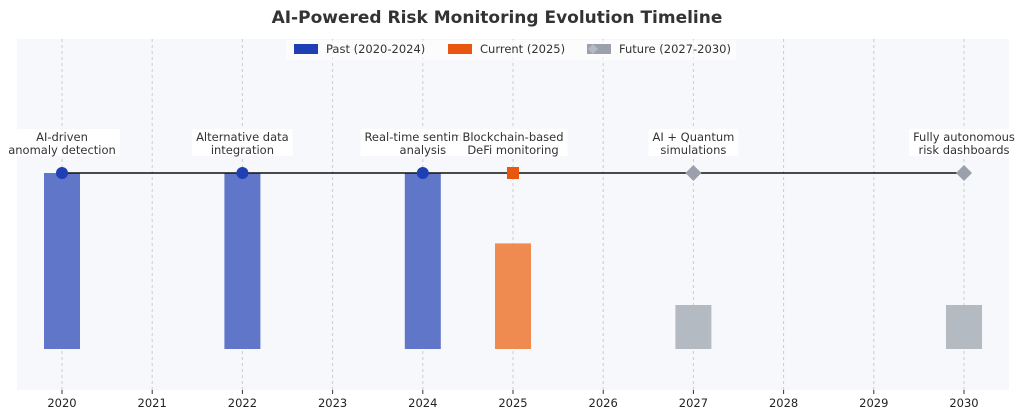  What do you see at coordinates (423, 150) in the screenshot?
I see `event-label-line: analysis` at bounding box center [423, 150].